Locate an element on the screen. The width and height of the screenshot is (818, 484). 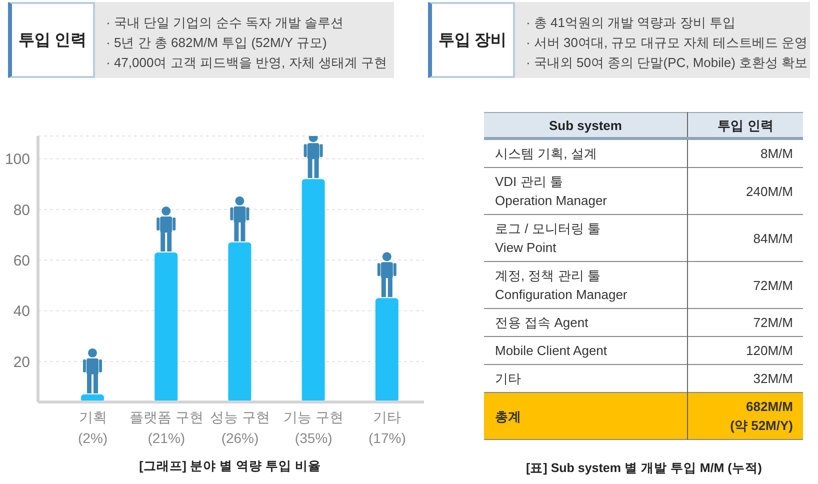
text: 240M/M is located at coordinates (769, 191).